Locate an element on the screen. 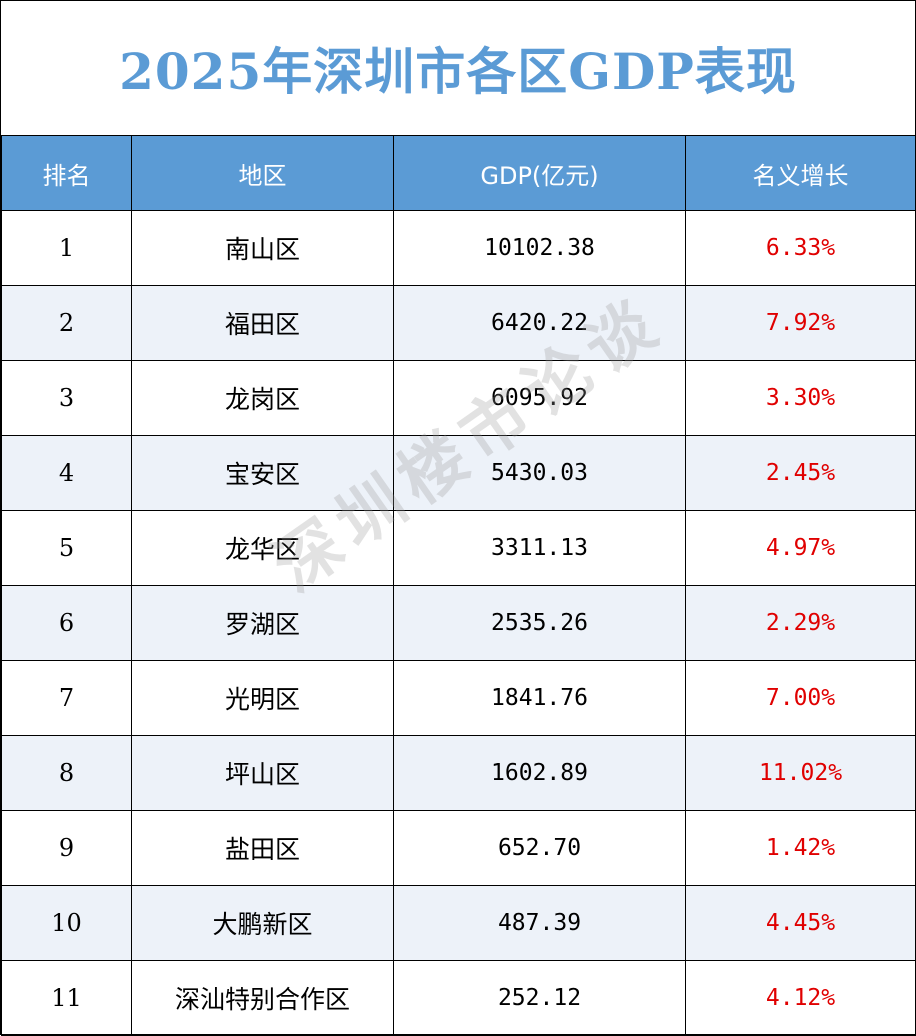  district-cell: 福田区 is located at coordinates (262, 323).